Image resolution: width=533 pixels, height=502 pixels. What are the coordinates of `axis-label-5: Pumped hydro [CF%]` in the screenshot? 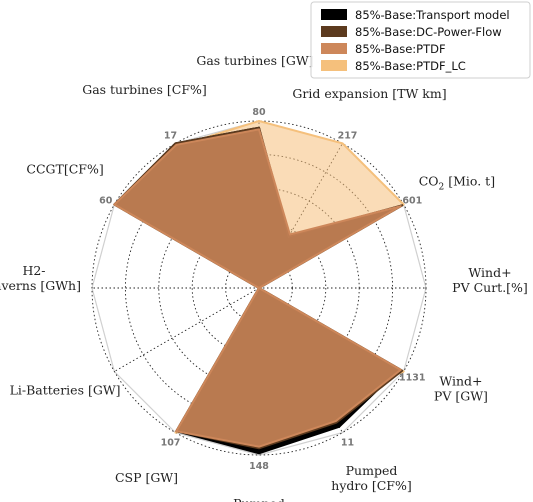 It's located at (371, 478).